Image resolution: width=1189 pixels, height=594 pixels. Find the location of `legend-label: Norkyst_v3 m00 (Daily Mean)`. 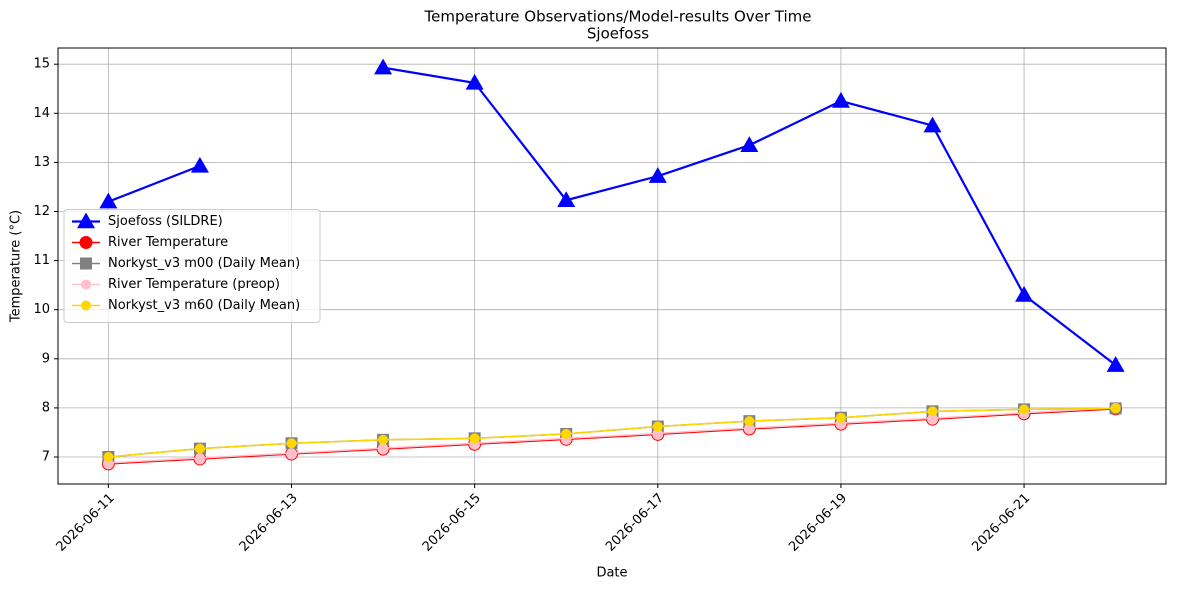

legend-label: Norkyst_v3 m00 (Daily Mean) is located at coordinates (204, 263).